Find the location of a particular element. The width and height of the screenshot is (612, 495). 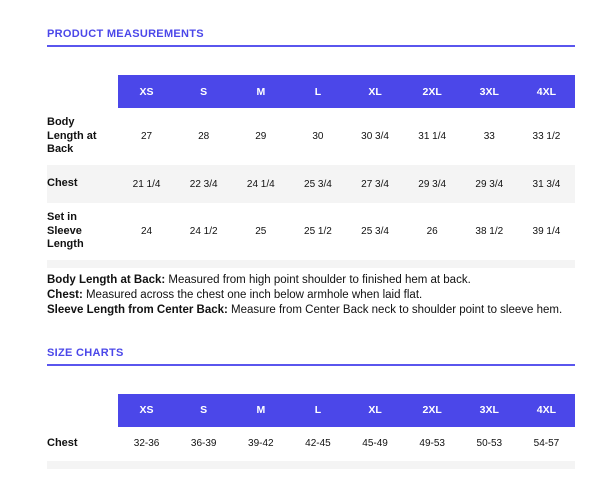

measurement-value: 27 is located at coordinates (147, 136).